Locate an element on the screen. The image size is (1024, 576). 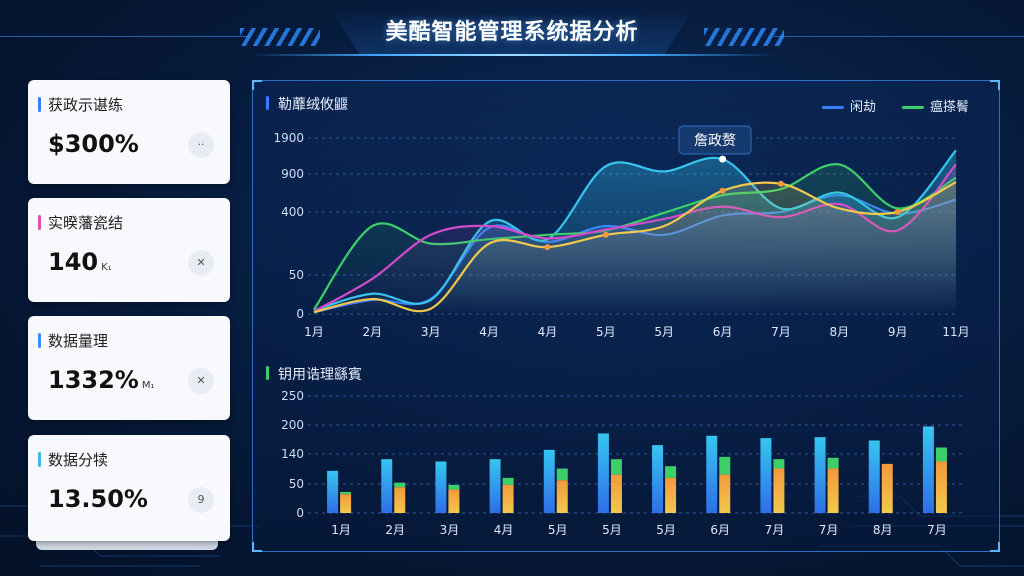
card-value-number: $300% is located at coordinates (93, 144).